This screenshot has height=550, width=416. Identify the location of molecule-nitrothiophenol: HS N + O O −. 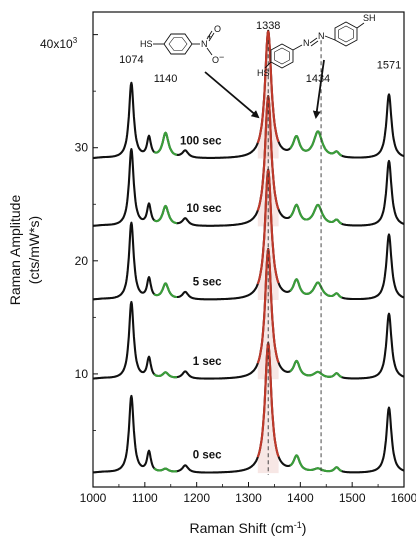
(182, 44).